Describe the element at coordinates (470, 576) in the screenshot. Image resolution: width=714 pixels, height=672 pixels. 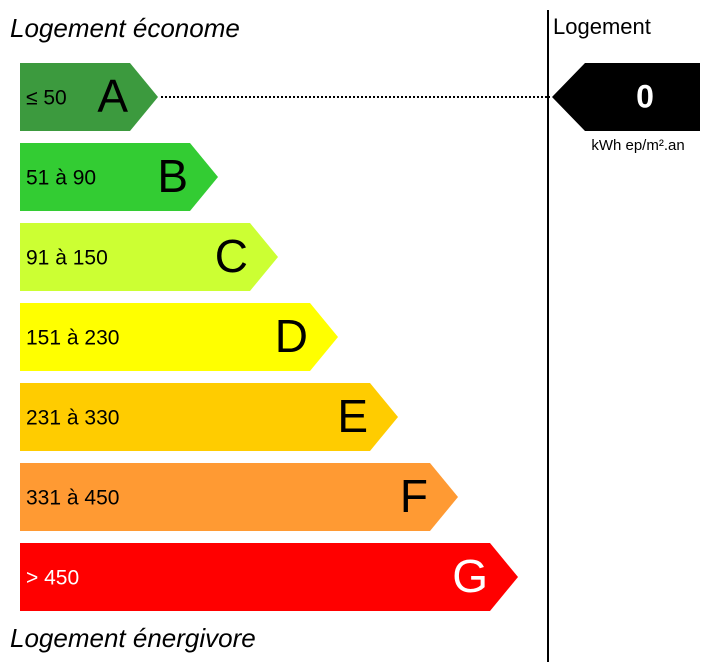
I see `class-letter: G` at that location.